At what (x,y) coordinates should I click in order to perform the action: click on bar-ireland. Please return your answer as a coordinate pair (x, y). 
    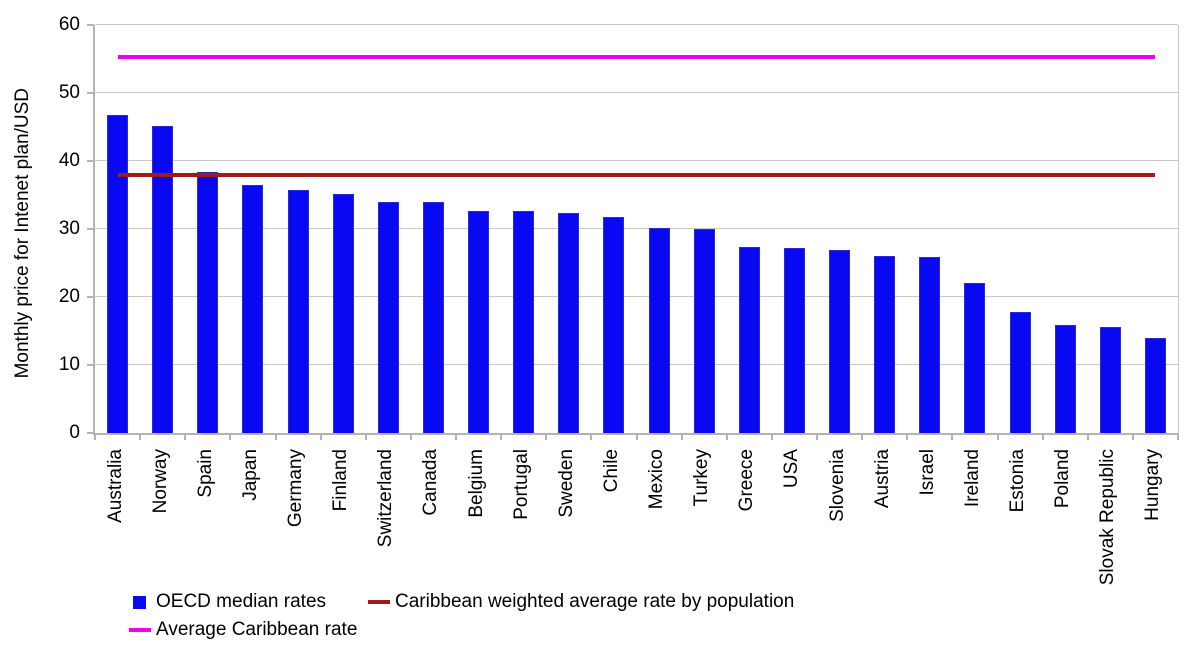
    Looking at the image, I should click on (975, 358).